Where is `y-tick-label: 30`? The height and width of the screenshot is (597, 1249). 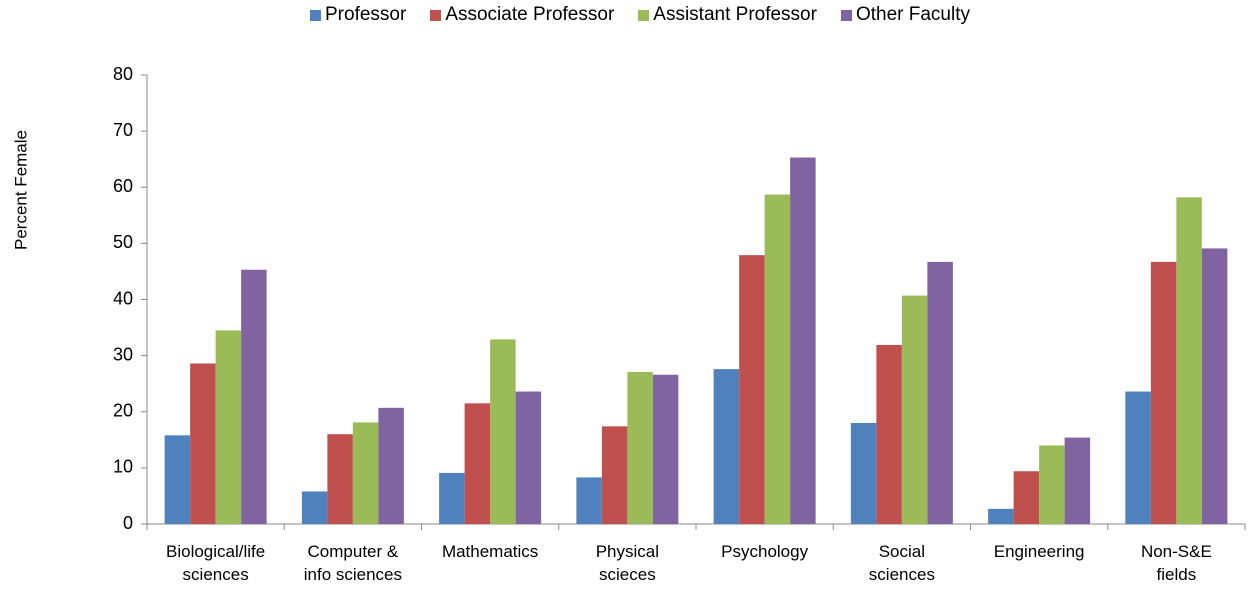 y-tick-label: 30 is located at coordinates (123, 354).